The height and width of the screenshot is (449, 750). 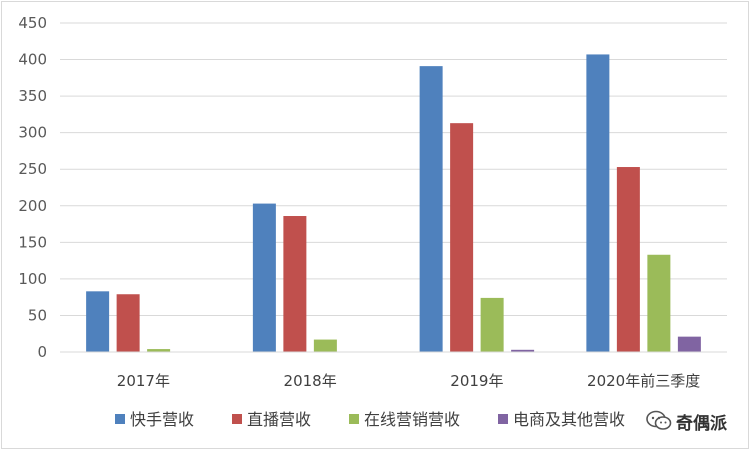 What do you see at coordinates (412, 419) in the screenshot?
I see `legend-label: 在线营销营收` at bounding box center [412, 419].